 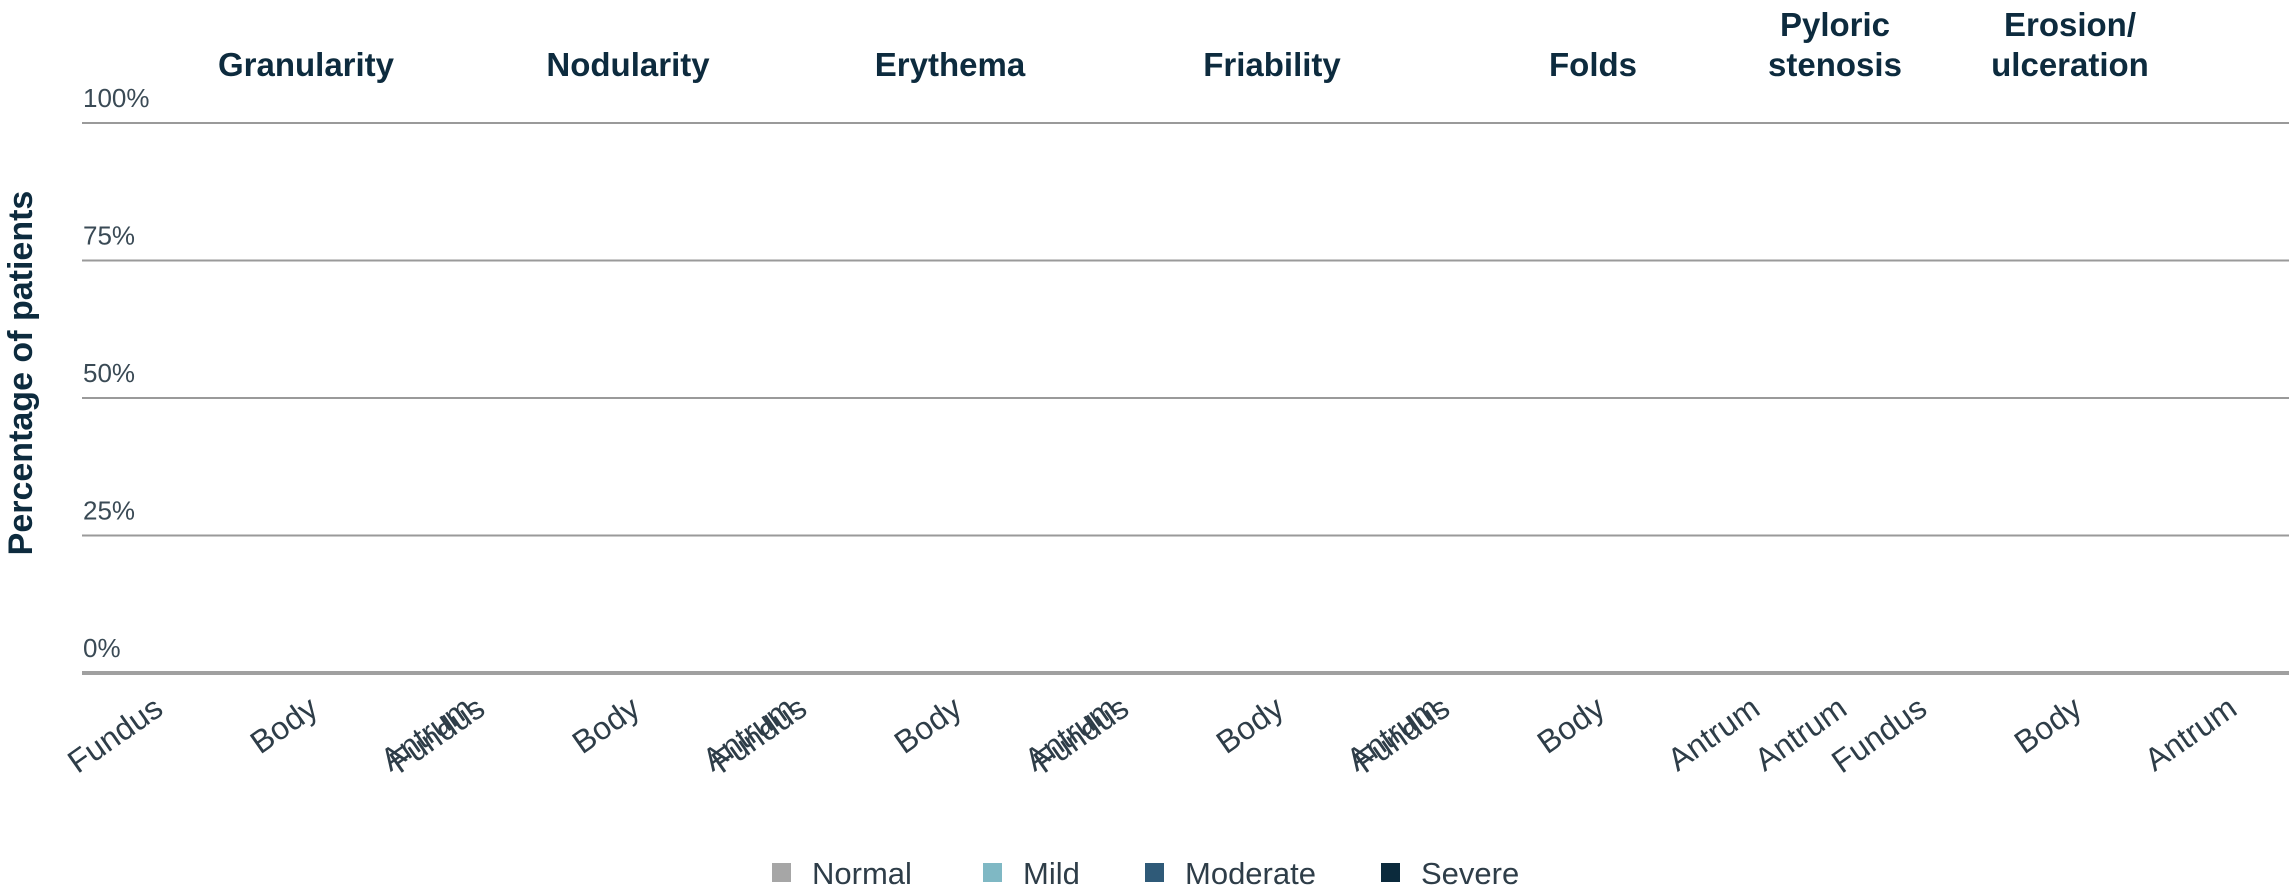 I want to click on legend-label: Normal, so click(x=862, y=873).